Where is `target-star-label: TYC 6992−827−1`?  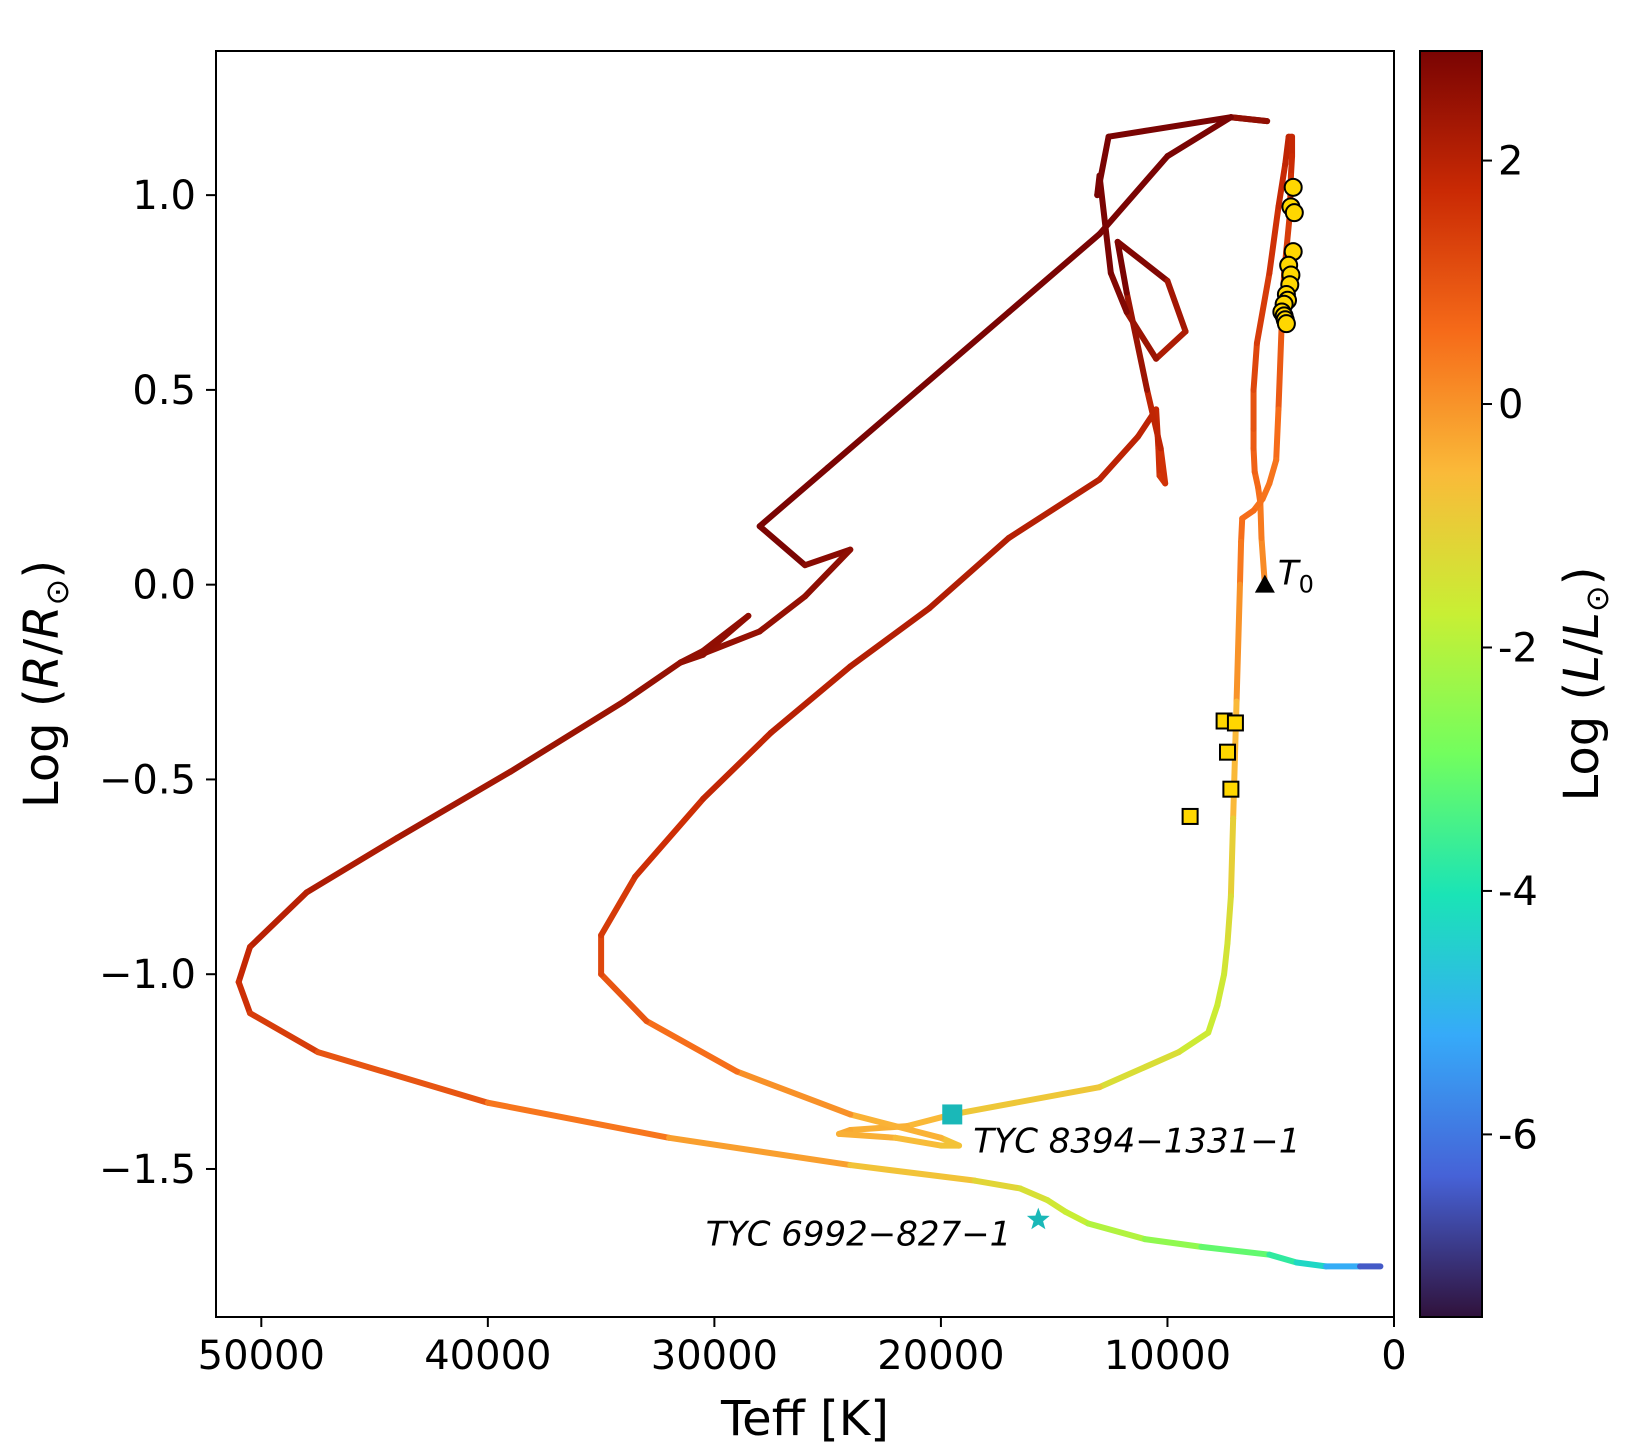 target-star-label: TYC 6992−827−1 is located at coordinates (859, 1235).